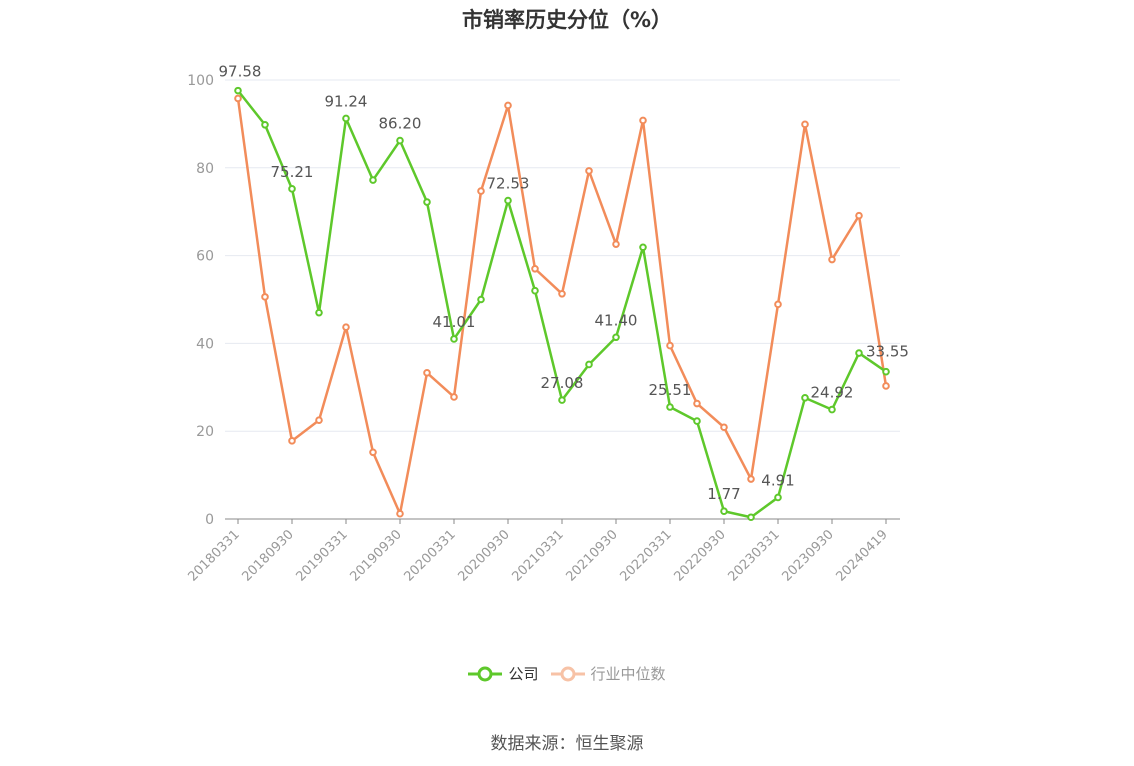 This screenshot has width=1134, height=766. What do you see at coordinates (503, 673) in the screenshot?
I see `legend-item-company: 公司` at bounding box center [503, 673].